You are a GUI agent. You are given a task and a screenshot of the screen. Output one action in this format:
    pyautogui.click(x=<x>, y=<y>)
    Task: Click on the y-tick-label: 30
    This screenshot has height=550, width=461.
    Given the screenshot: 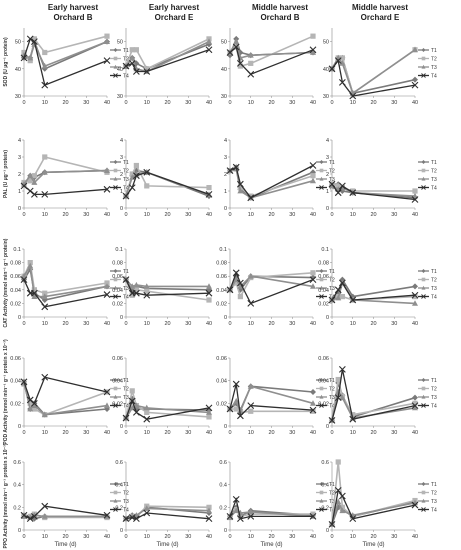 What is the action you would take?
    pyautogui.click(x=120, y=97)
    